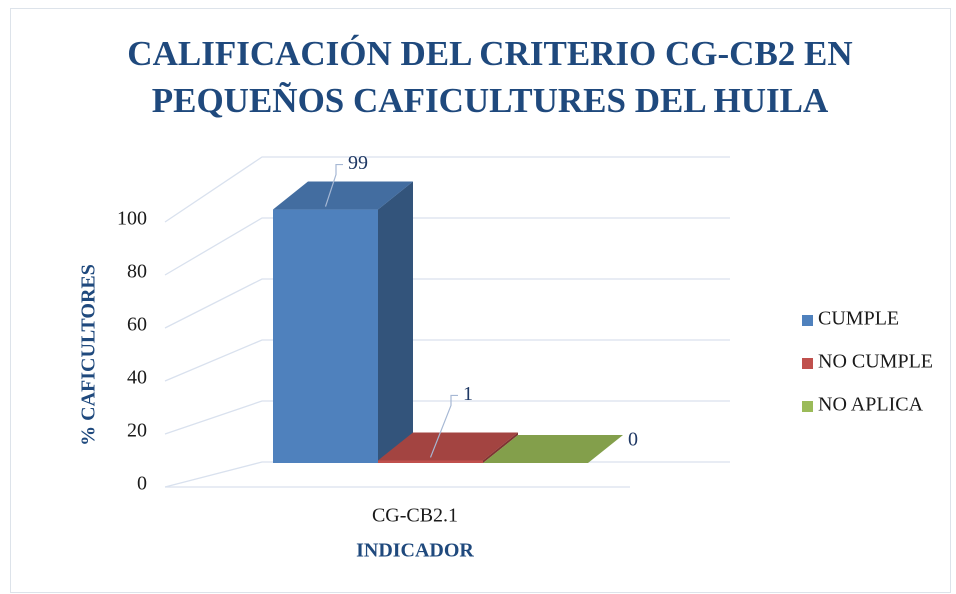  What do you see at coordinates (89, 355) in the screenshot?
I see `y-axis-title: % CAFICULTORES` at bounding box center [89, 355].